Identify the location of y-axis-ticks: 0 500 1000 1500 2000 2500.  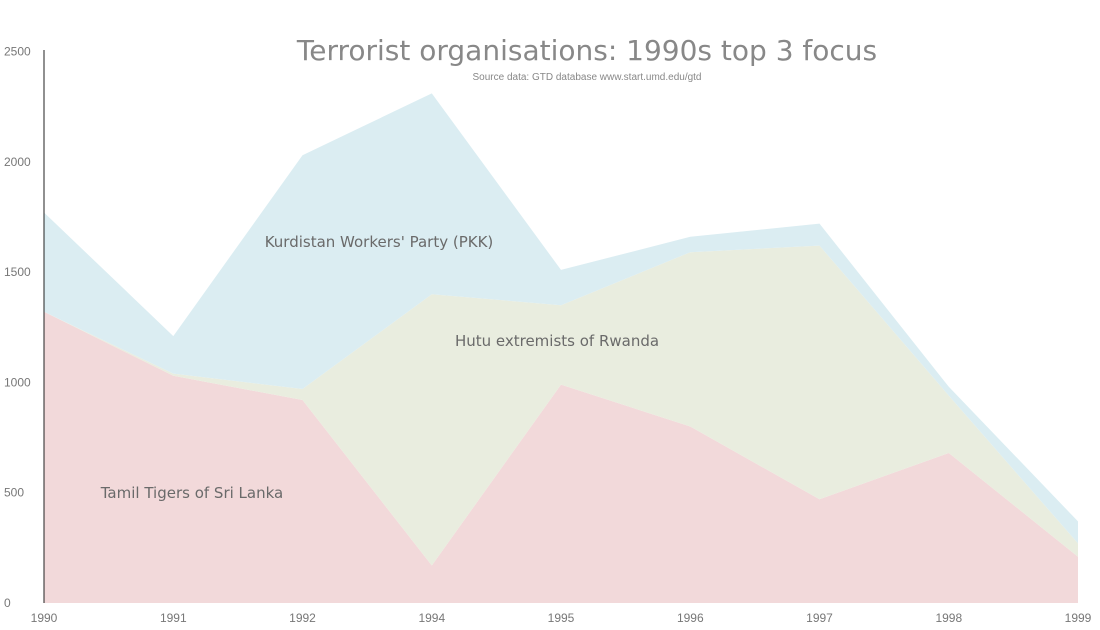
(17, 328).